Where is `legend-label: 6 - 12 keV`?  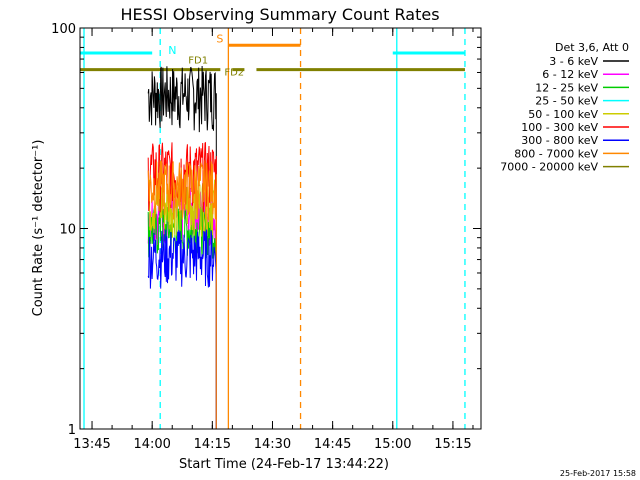 legend-label: 6 - 12 keV is located at coordinates (570, 74).